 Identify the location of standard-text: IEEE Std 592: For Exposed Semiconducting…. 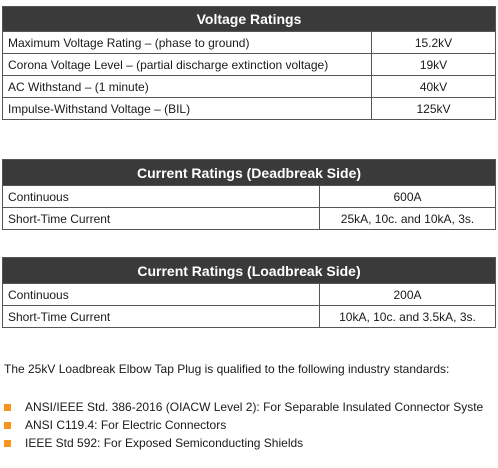
(164, 443).